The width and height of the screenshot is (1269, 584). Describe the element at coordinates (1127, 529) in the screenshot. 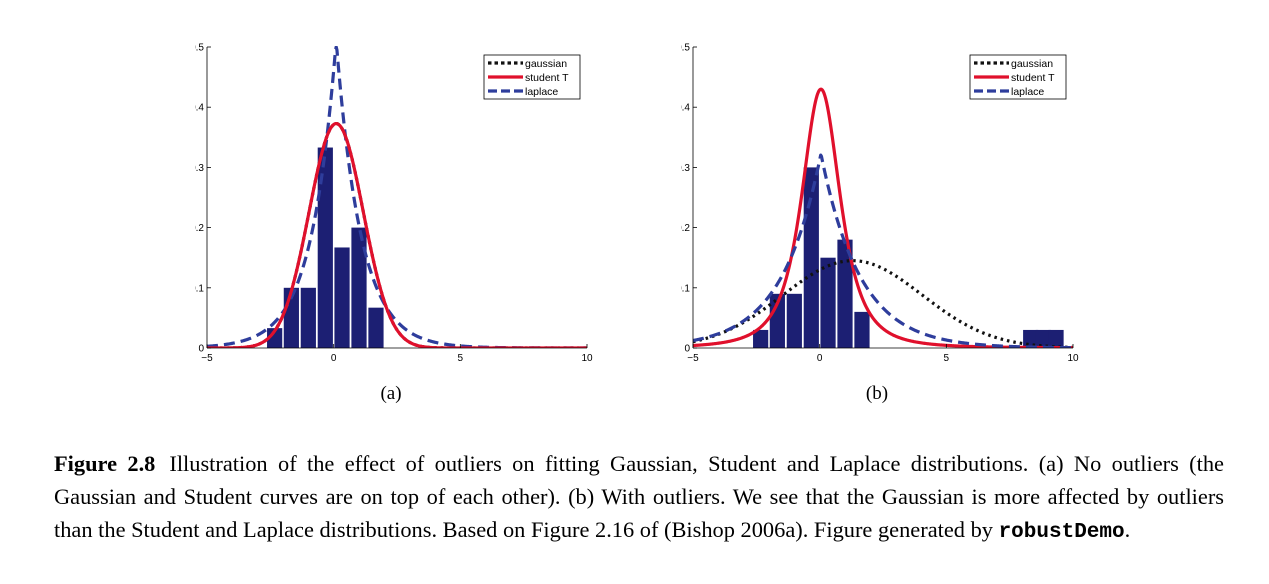

I see `caption-end: .` at that location.